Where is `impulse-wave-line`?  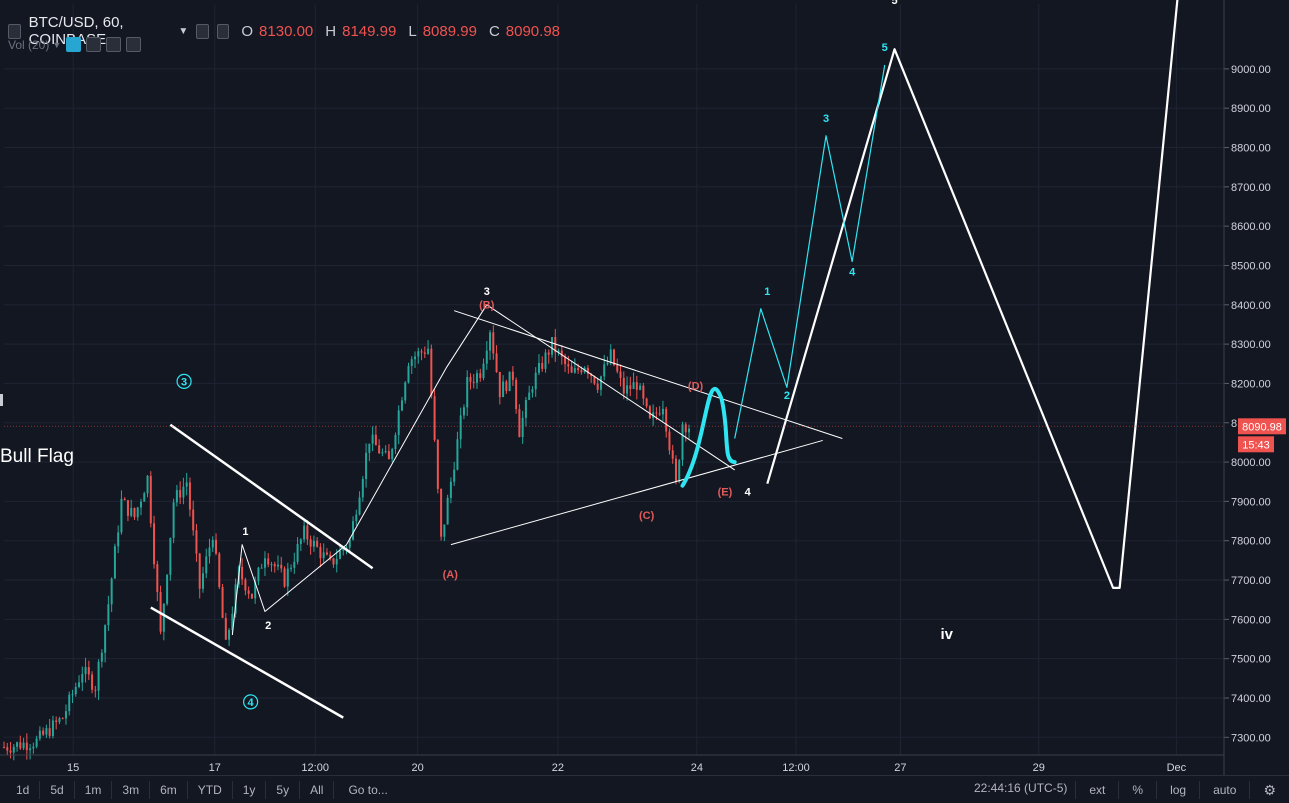
impulse-wave-line is located at coordinates (289, 590).